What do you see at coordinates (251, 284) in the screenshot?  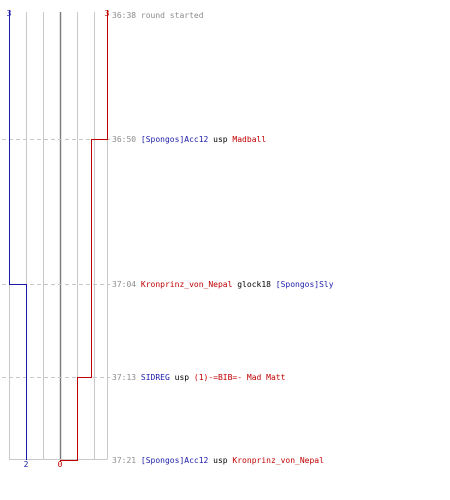 I see `event-part: glock18` at bounding box center [251, 284].